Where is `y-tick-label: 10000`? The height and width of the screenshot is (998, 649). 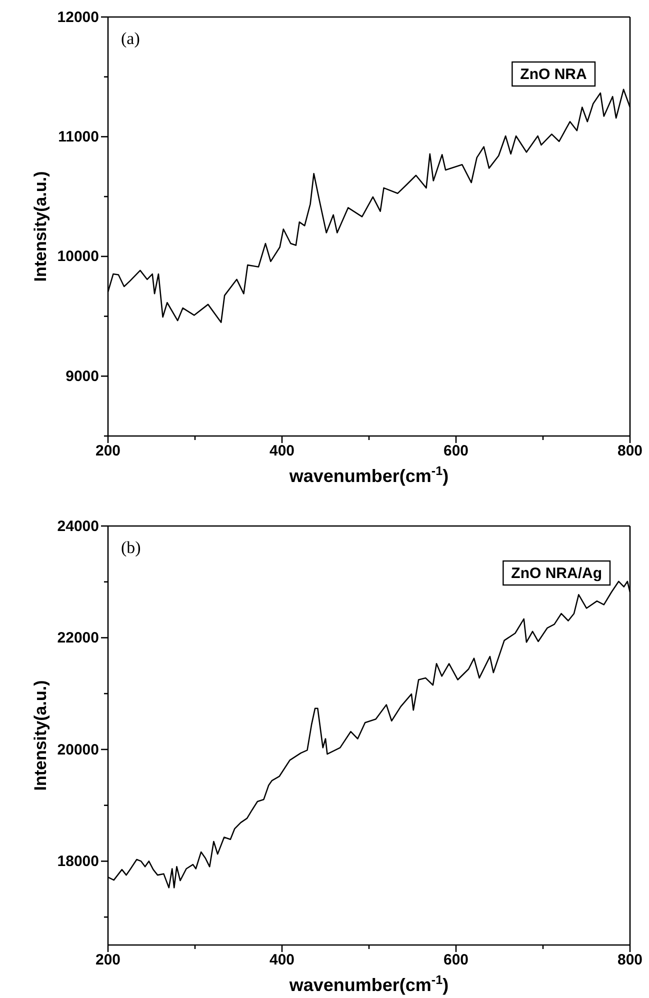 y-tick-label: 10000 is located at coordinates (78, 257).